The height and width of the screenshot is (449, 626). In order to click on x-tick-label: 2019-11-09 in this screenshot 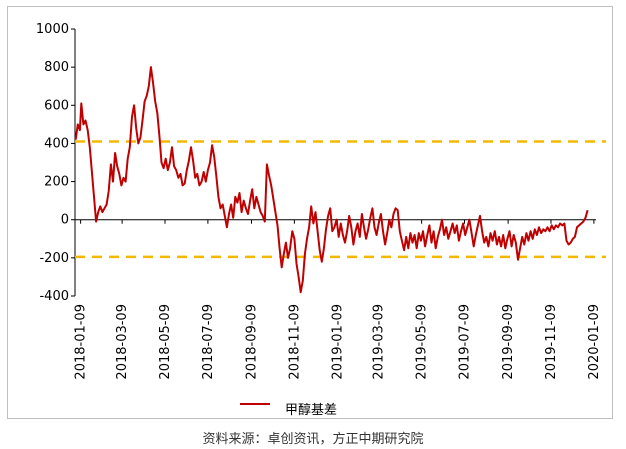, I will do `click(551, 342)`.